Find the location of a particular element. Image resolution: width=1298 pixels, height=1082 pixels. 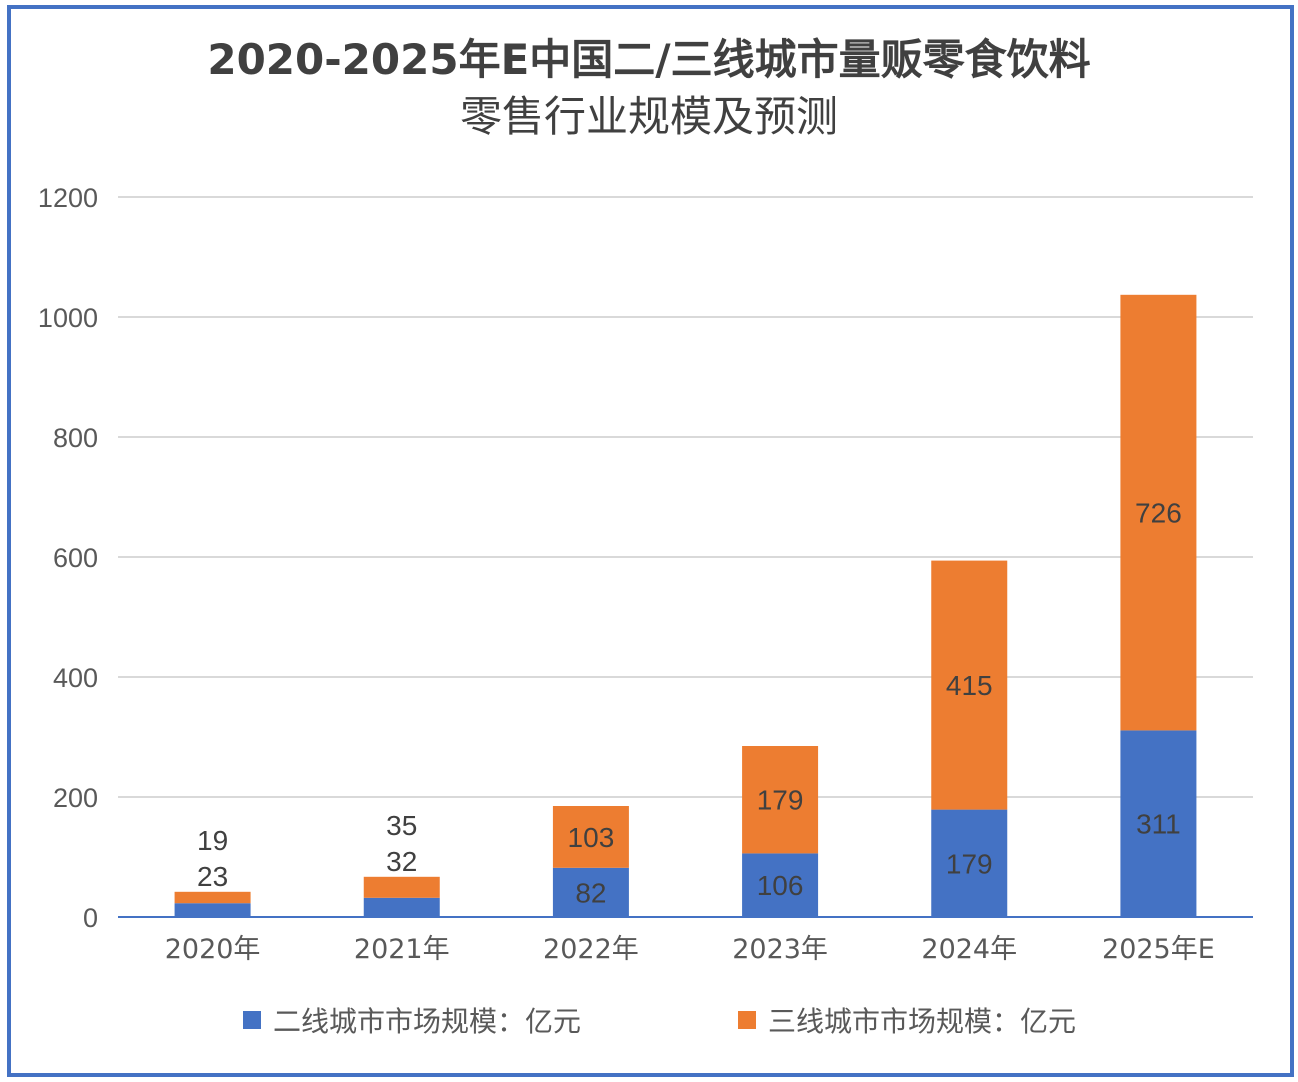

y-tick-label: 200 is located at coordinates (75, 798).